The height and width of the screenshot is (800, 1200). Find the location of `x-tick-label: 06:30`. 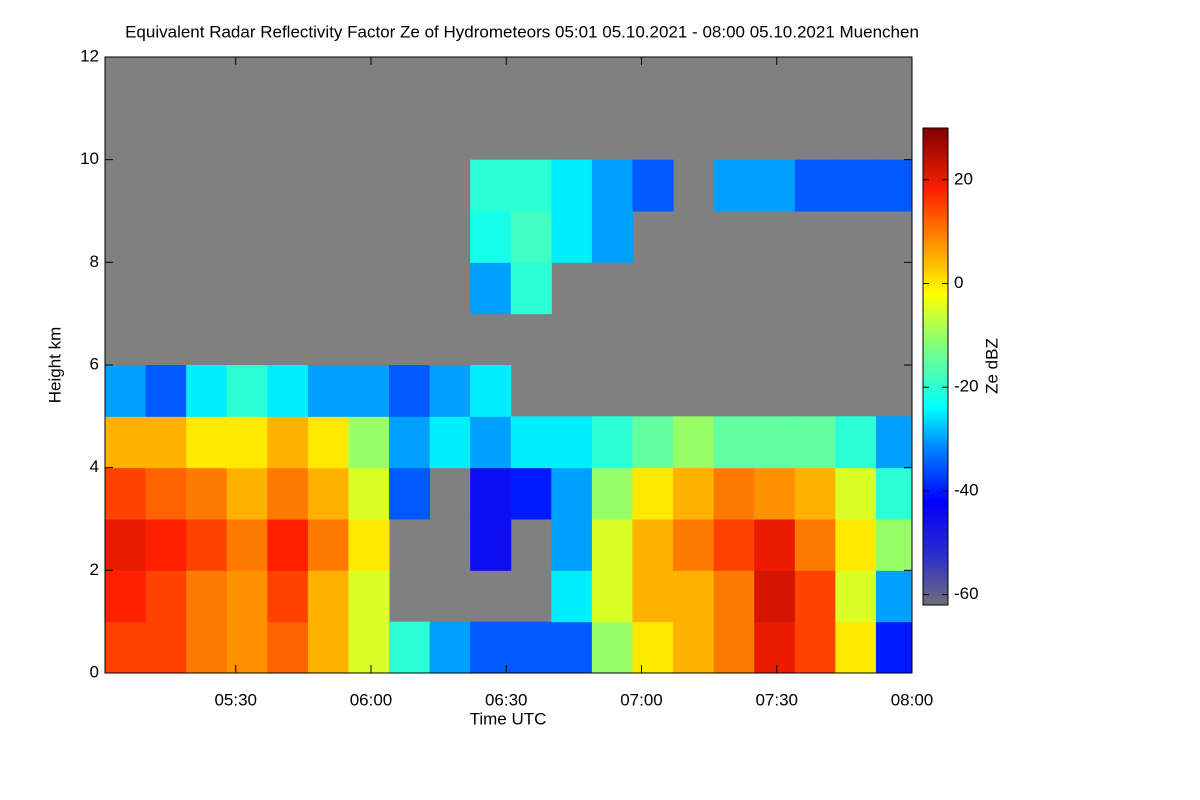

x-tick-label: 06:30 is located at coordinates (506, 699).